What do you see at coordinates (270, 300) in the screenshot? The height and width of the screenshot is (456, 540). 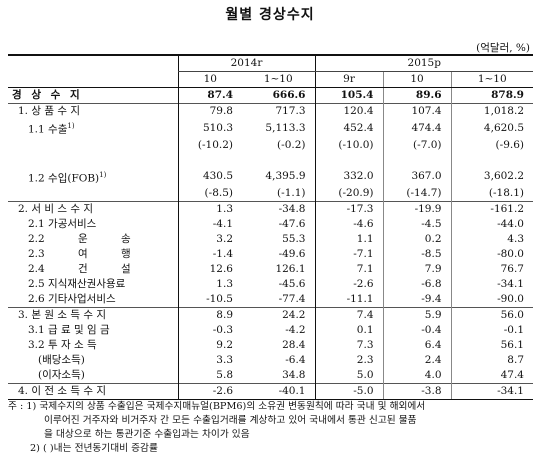 I see `table-row: 2.6 기타사업서비스 -10.5 -77.4 -11.1 -9.4 -90.0` at bounding box center [270, 300].